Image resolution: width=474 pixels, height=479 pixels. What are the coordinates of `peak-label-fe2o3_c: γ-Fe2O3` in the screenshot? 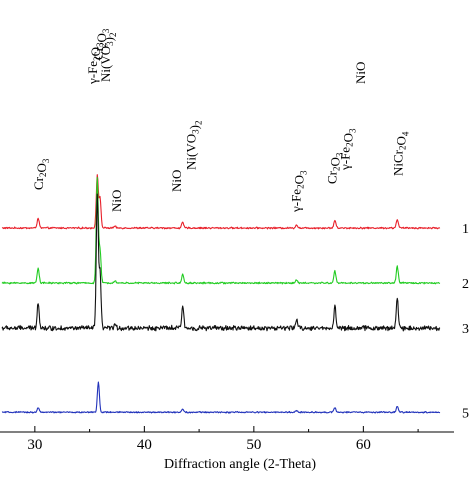 It's located at (348, 149).